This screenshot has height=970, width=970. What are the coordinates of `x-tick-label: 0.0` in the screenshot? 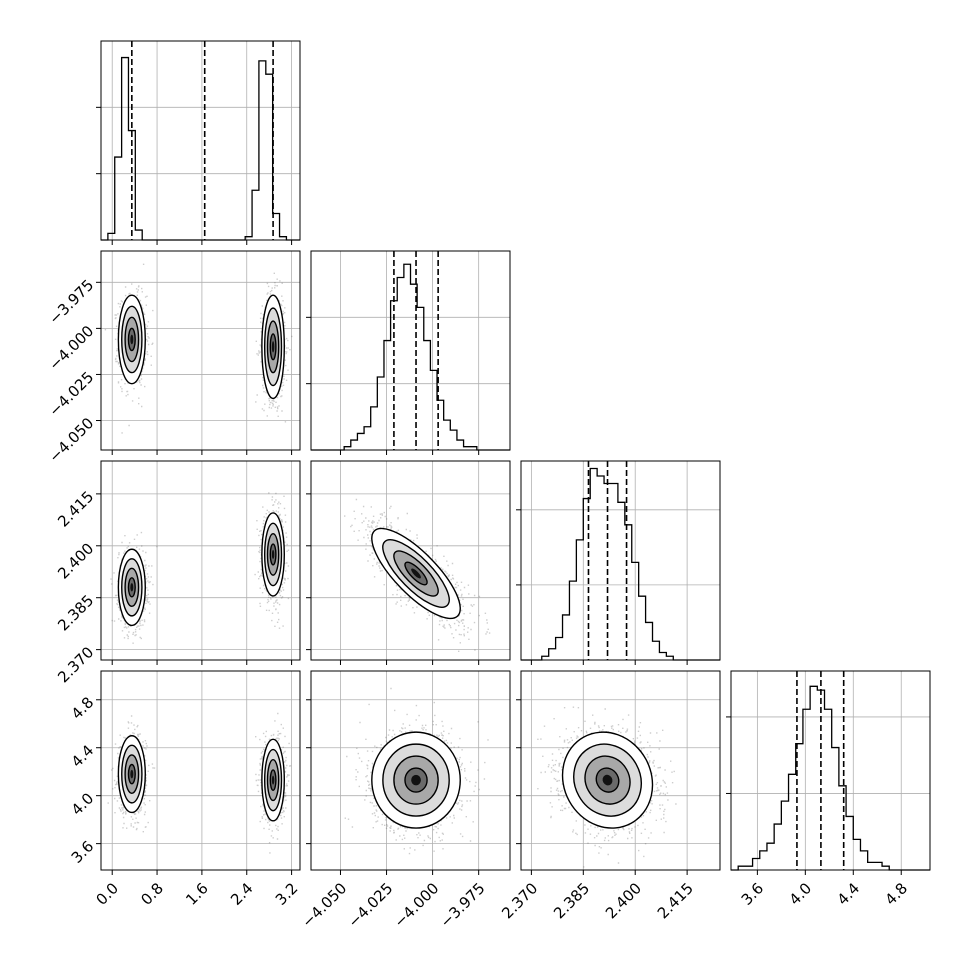 It's located at (108, 894).